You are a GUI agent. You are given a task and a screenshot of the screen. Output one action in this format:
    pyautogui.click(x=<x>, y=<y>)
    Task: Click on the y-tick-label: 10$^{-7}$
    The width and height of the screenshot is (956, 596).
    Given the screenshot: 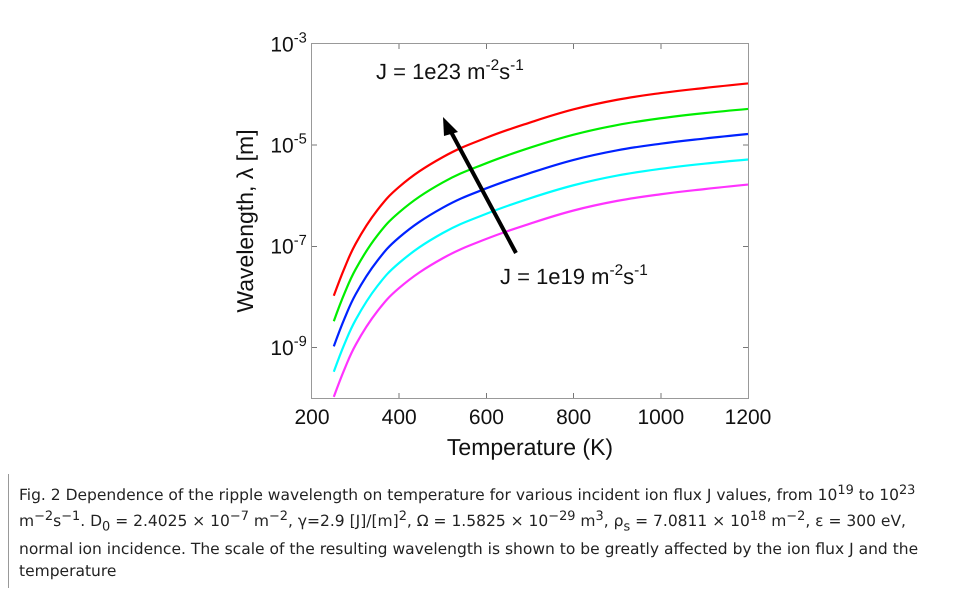 What is the action you would take?
    pyautogui.click(x=288, y=245)
    